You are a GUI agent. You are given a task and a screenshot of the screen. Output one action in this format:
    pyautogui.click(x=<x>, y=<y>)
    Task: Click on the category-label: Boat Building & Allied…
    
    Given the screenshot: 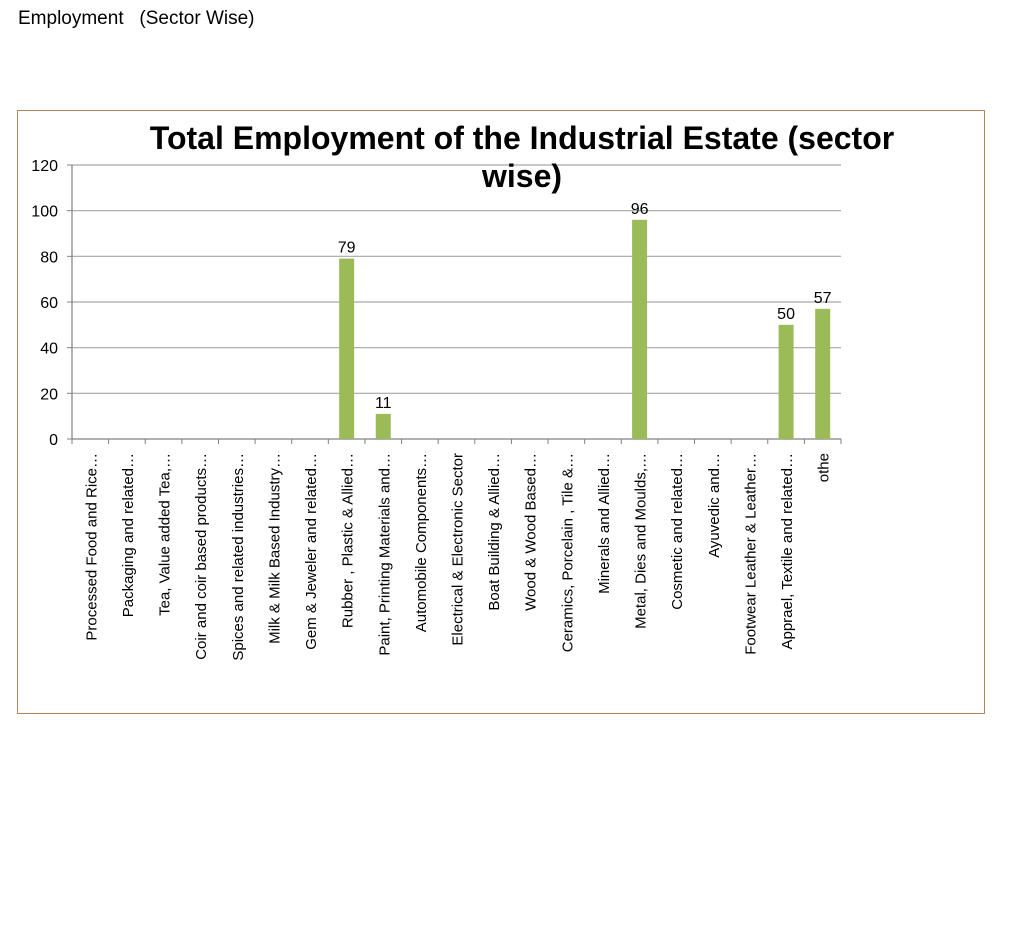 What is the action you would take?
    pyautogui.click(x=494, y=532)
    